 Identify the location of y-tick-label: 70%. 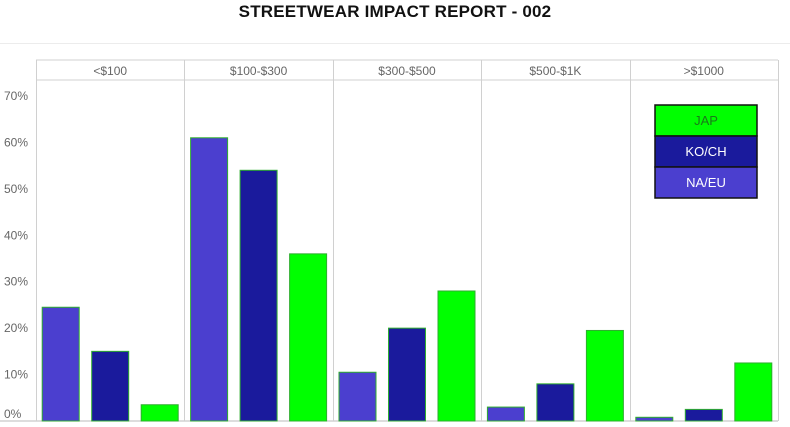
(16, 96).